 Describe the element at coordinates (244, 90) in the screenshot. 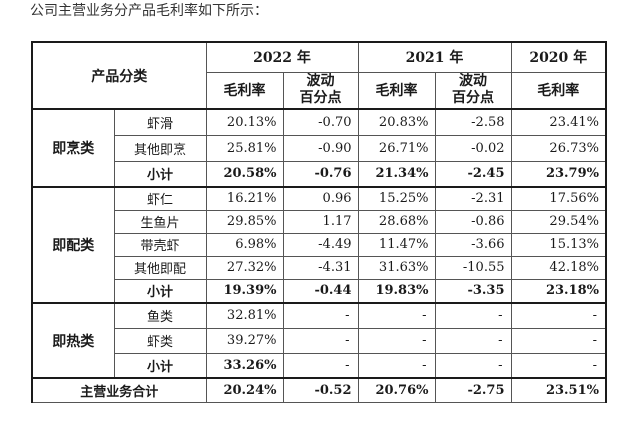

I see `margin-header-2022: 毛利率` at that location.